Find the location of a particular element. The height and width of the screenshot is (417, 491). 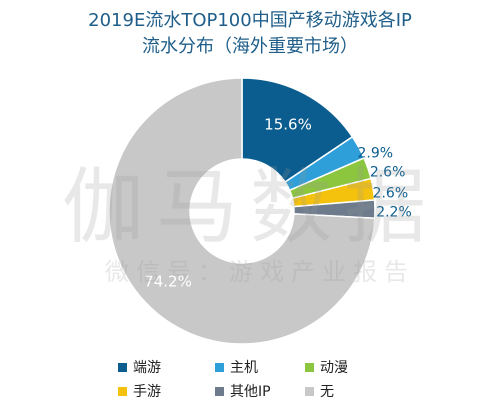

legend-label: 手游 is located at coordinates (147, 392).